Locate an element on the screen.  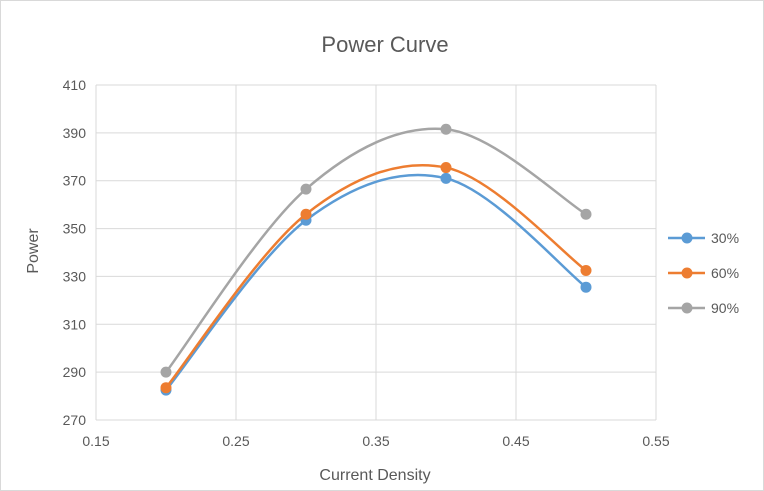
y-tick-label: 290 is located at coordinates (75, 372).